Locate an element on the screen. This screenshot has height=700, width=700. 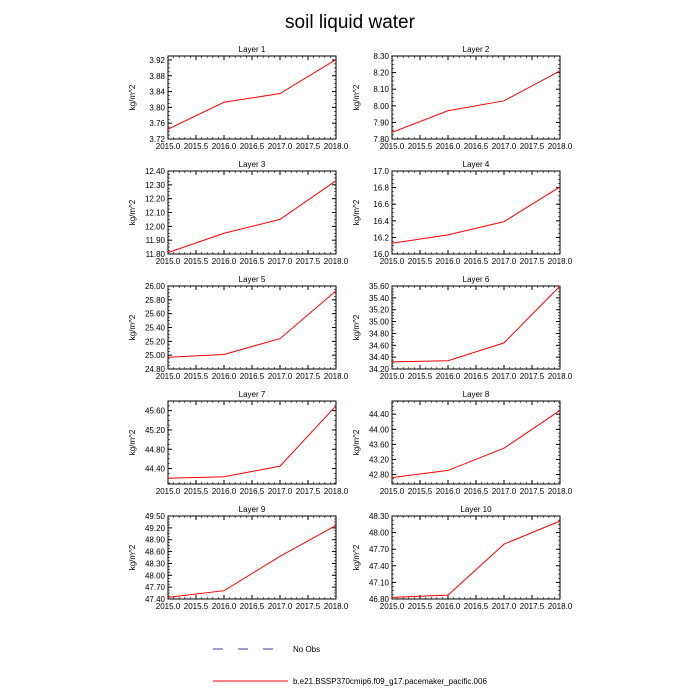
y-tick-label: 34.40 is located at coordinates (379, 357).